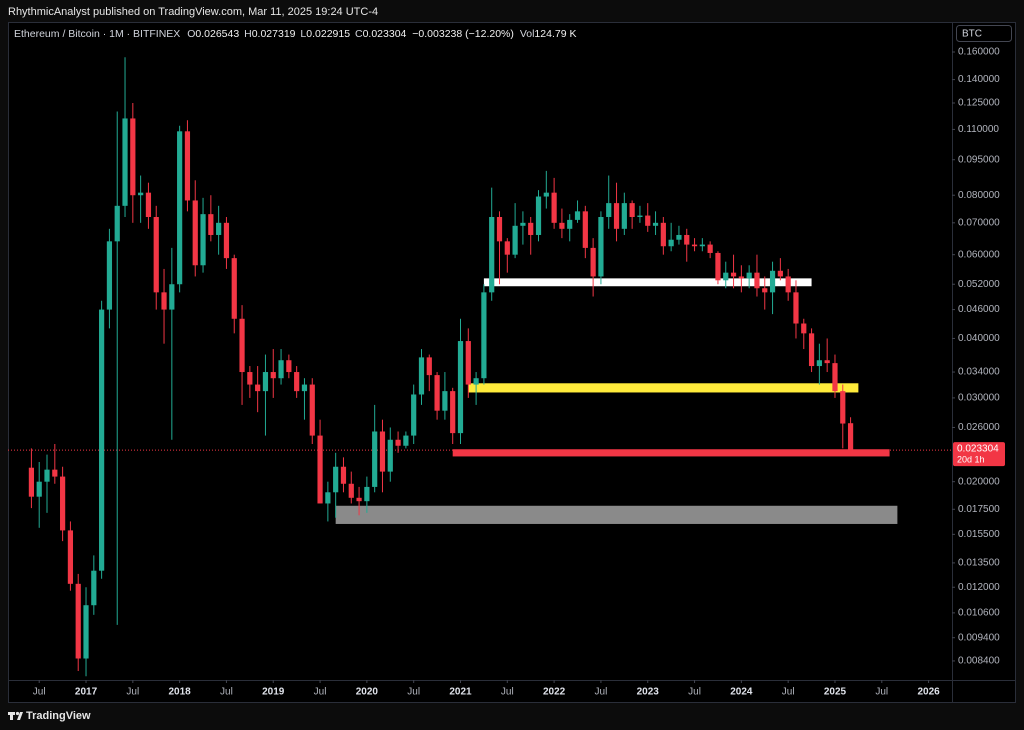 The width and height of the screenshot is (1024, 730). Describe the element at coordinates (979, 309) in the screenshot. I see `y-tick-label: 0.046000` at that location.